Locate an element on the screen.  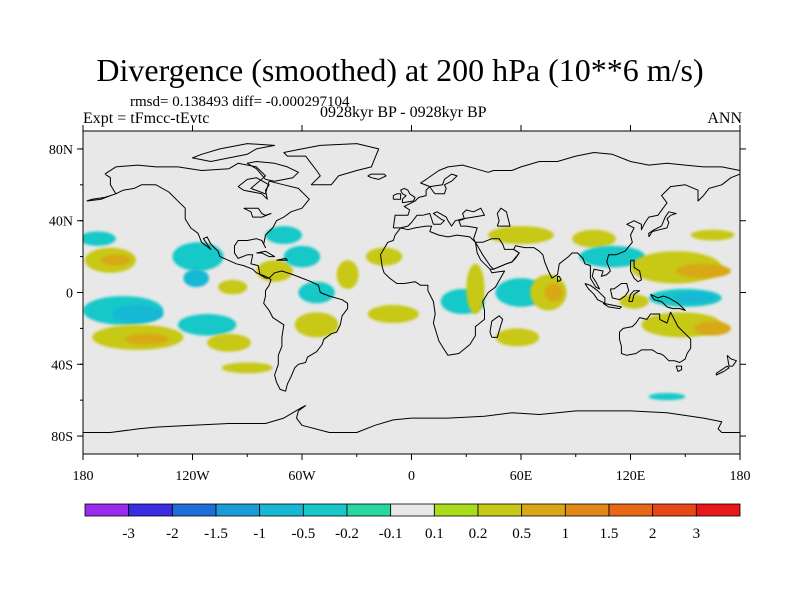
colorbar-label: -1 is located at coordinates (259, 534).